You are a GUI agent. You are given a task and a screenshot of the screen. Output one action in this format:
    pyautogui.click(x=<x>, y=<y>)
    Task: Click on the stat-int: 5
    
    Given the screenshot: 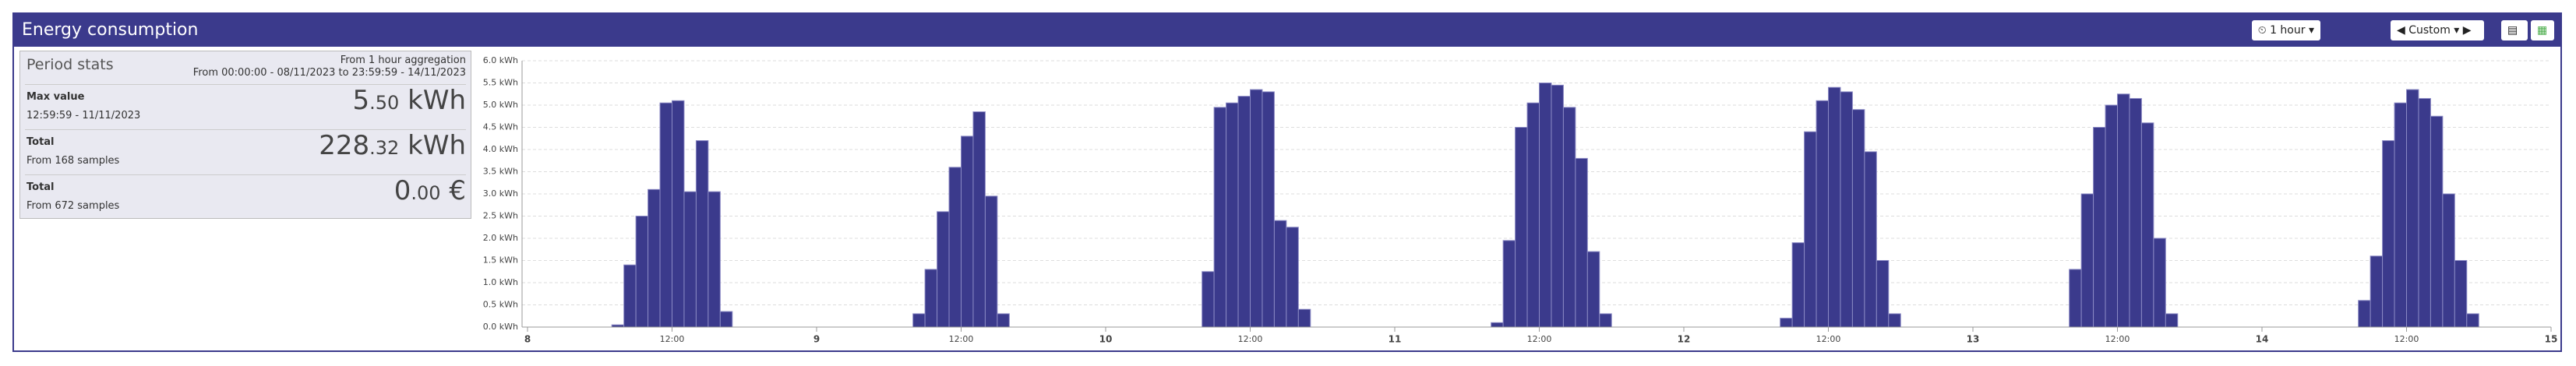 What is the action you would take?
    pyautogui.click(x=361, y=100)
    